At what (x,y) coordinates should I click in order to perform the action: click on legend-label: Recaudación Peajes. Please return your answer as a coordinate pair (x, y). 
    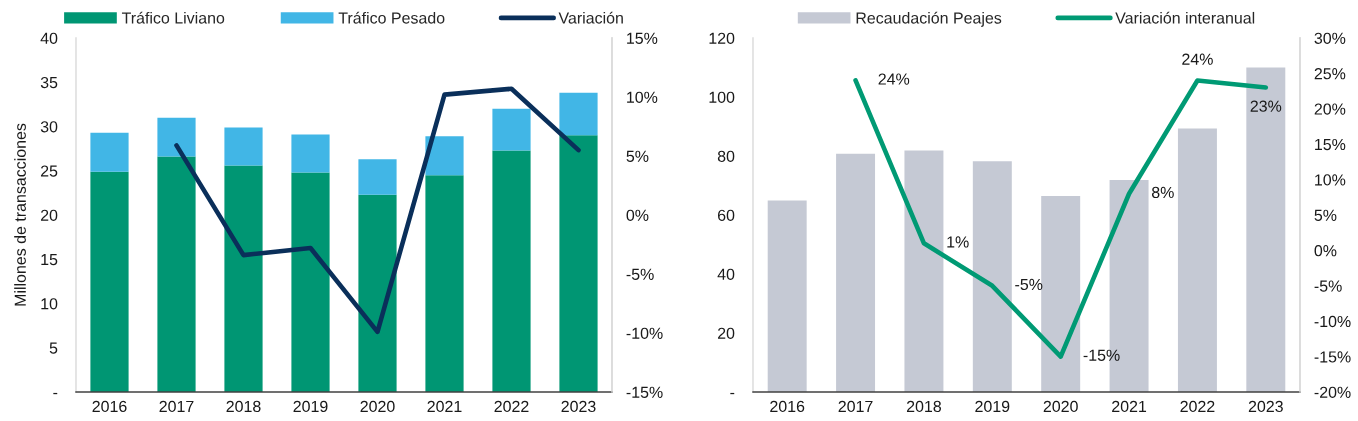
    Looking at the image, I should click on (929, 19).